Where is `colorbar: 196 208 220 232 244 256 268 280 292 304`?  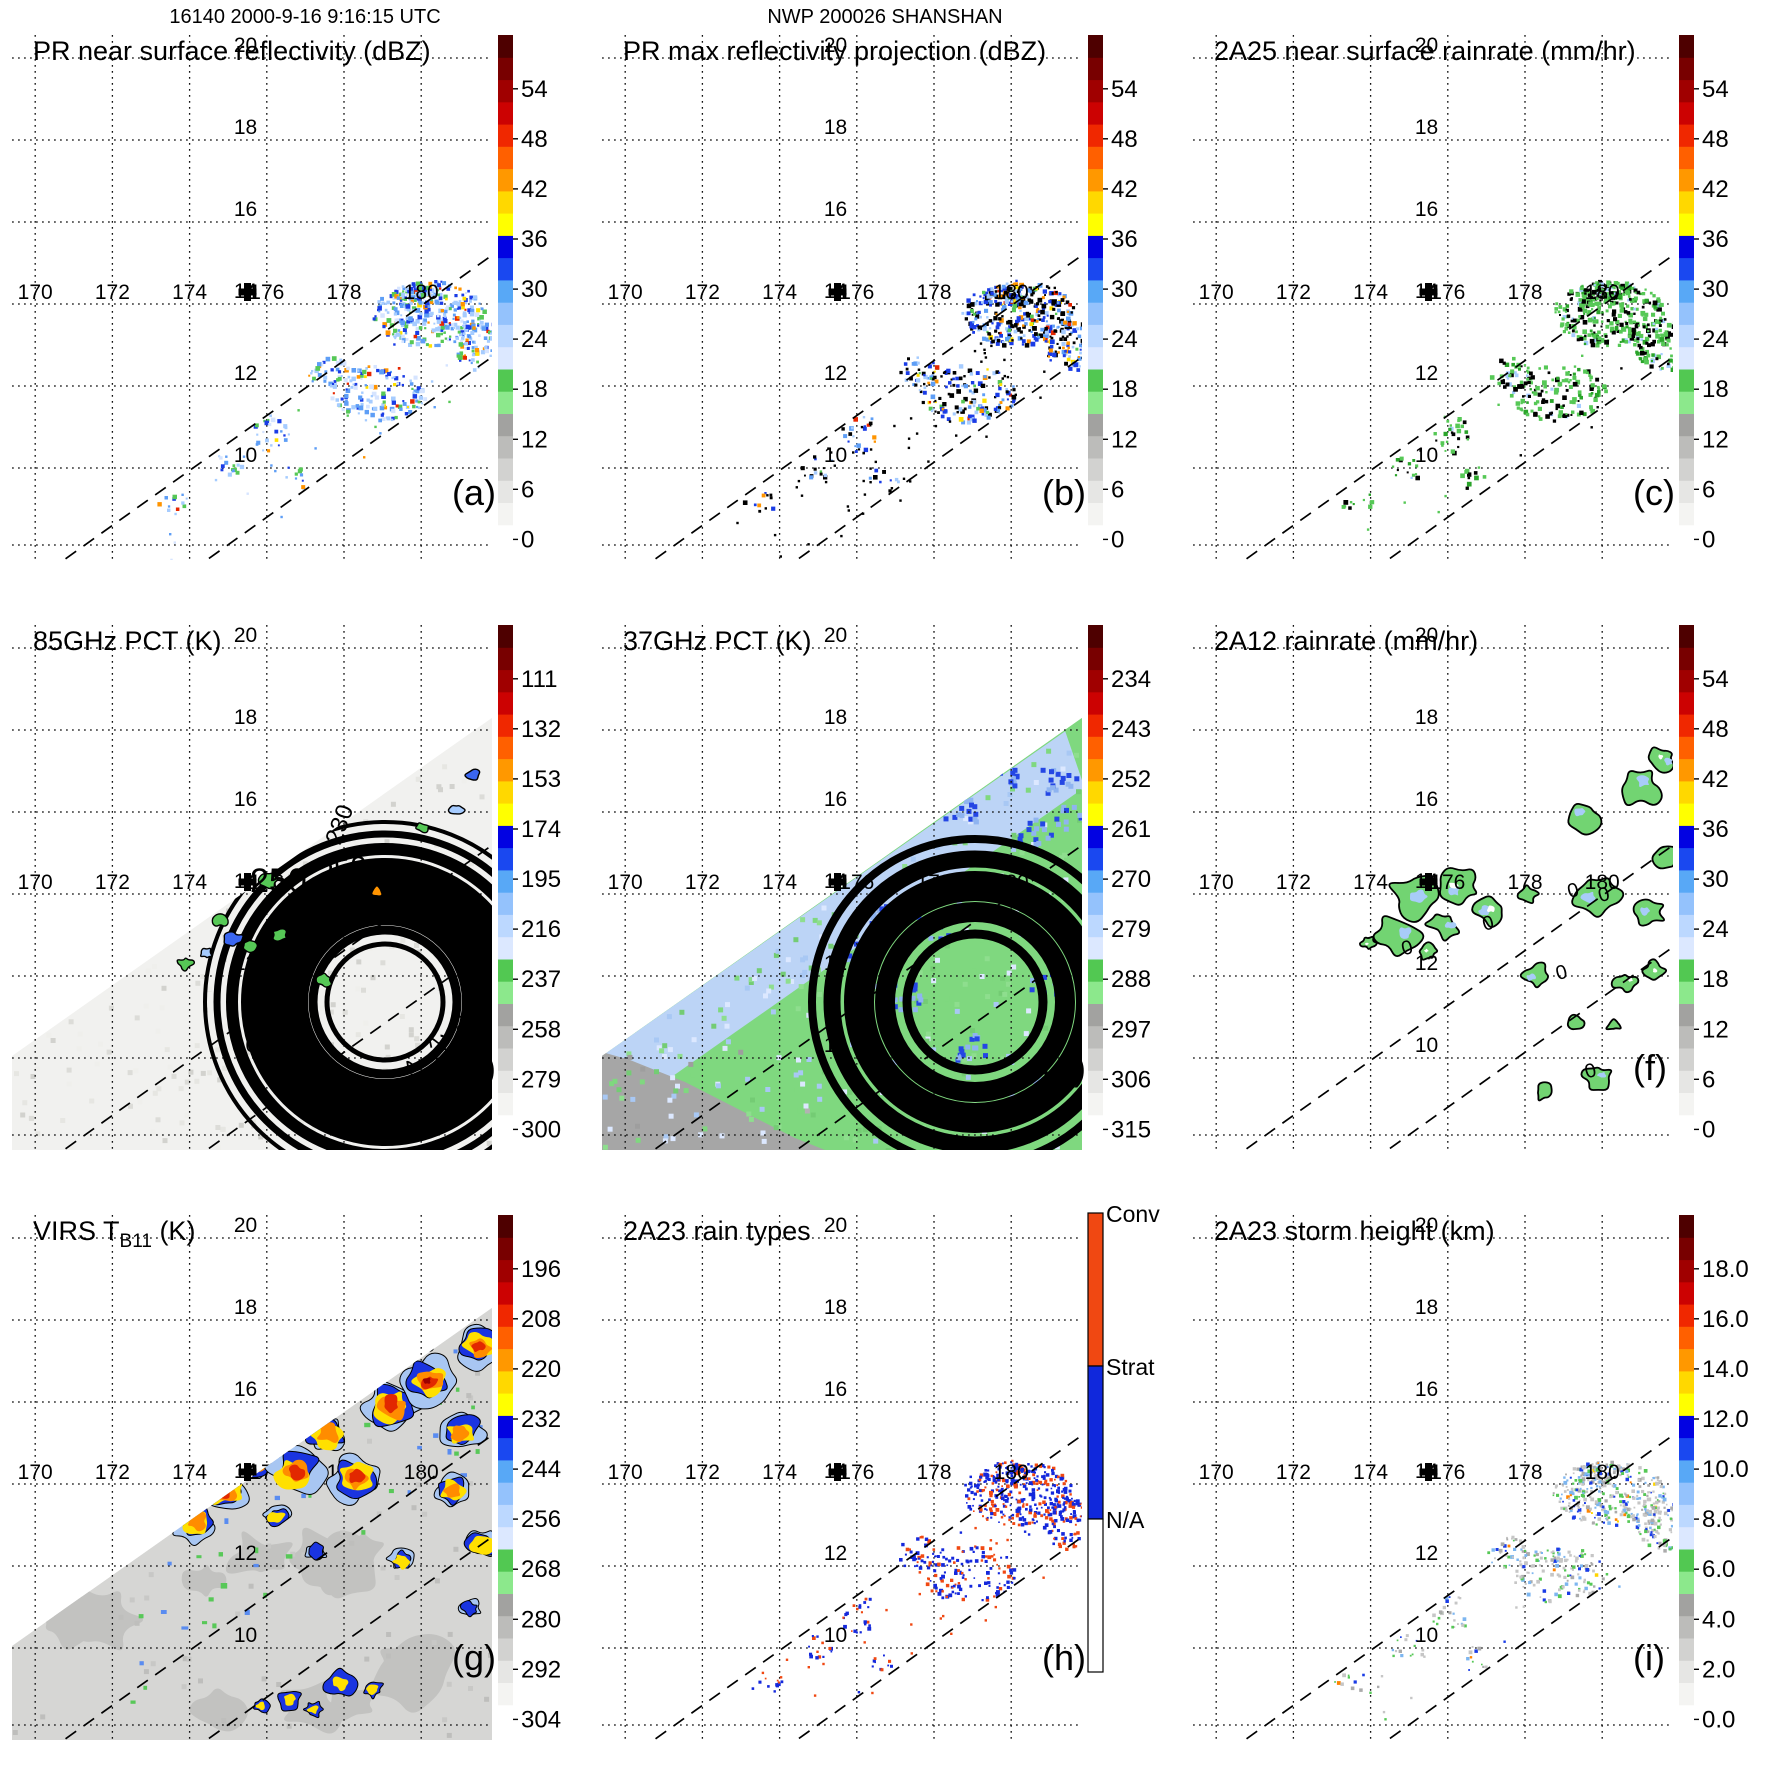
colorbar: 196 208 220 232 244 256 268 280 292 304 is located at coordinates (529, 1474).